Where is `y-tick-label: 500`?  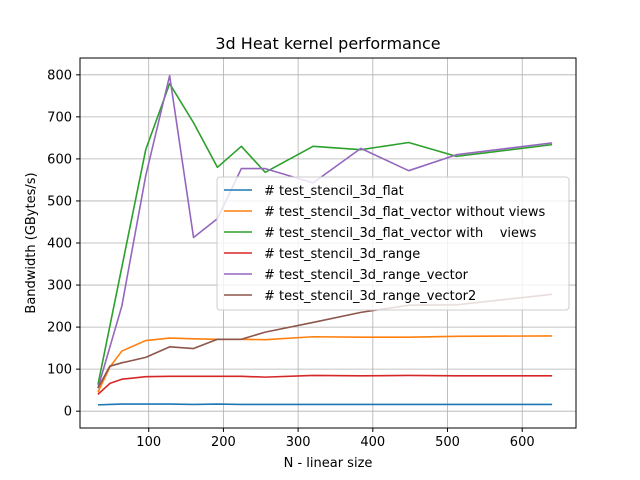
y-tick-label: 500 is located at coordinates (59, 201).